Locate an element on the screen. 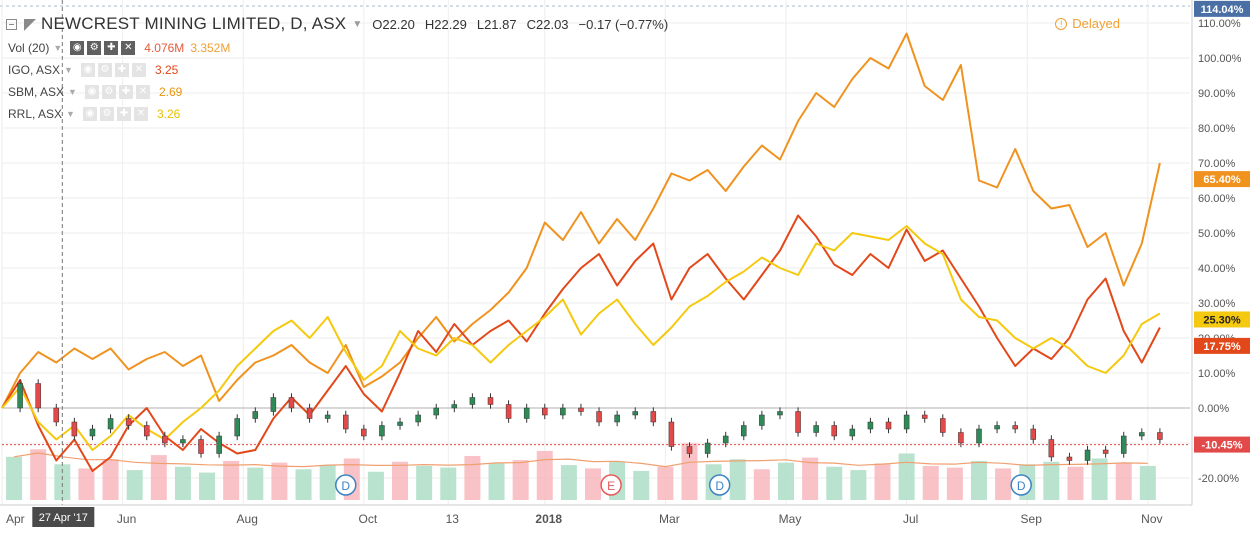 This screenshot has height=538, width=1256. legend-row-igo: IGO, ASX ▼ ◉ ⚙ ✚ ✕ 3.25 is located at coordinates (93, 70).